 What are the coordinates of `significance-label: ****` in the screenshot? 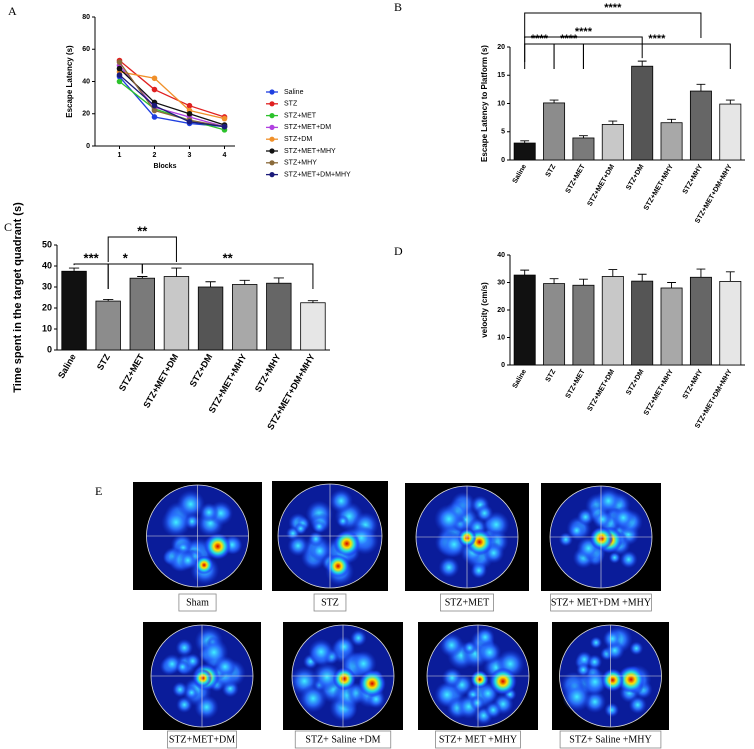 It's located at (569, 39).